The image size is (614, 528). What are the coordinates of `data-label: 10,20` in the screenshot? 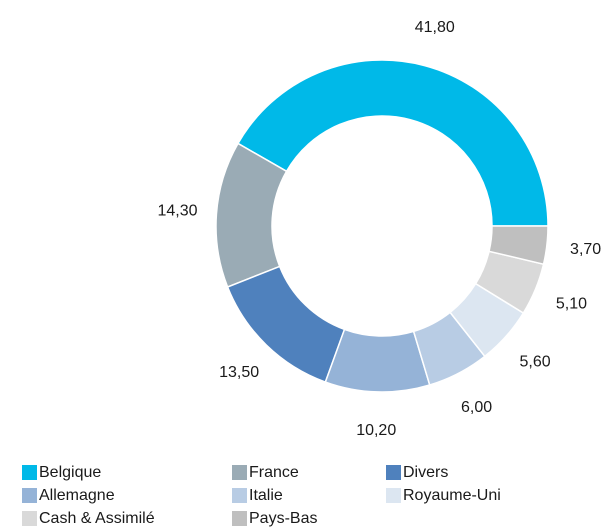 It's located at (376, 430).